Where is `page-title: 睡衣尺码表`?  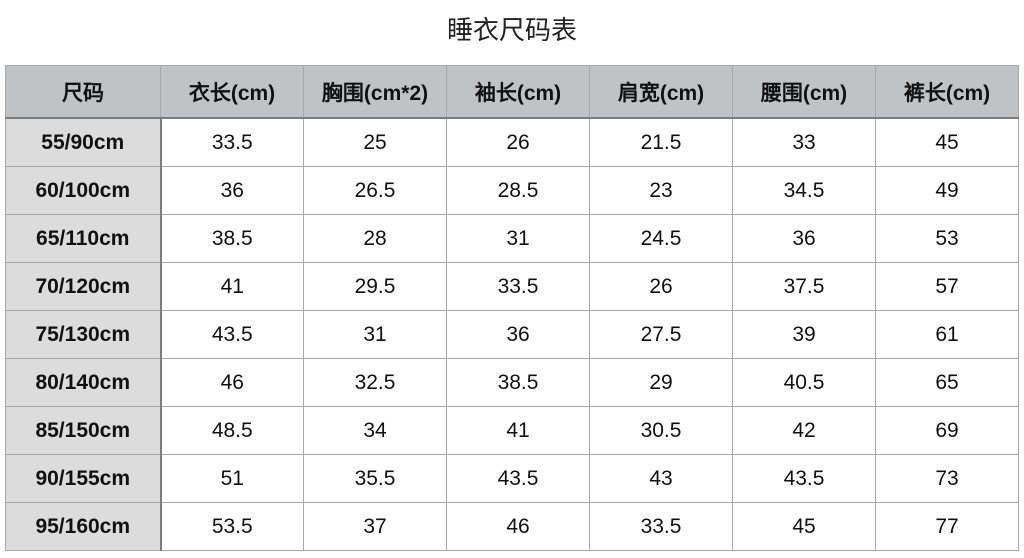
page-title: 睡衣尺码表 is located at coordinates (511, 30).